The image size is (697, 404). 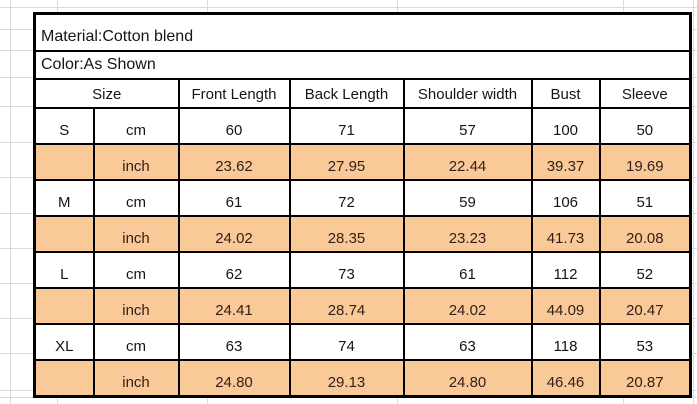 I want to click on material-row: Material:Cotton blend, so click(x=362, y=32).